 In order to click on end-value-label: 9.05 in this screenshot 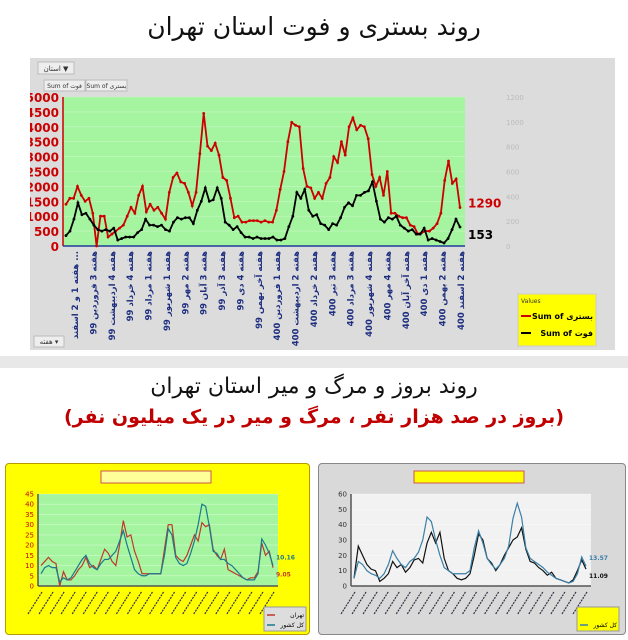, I will do `click(283, 575)`.